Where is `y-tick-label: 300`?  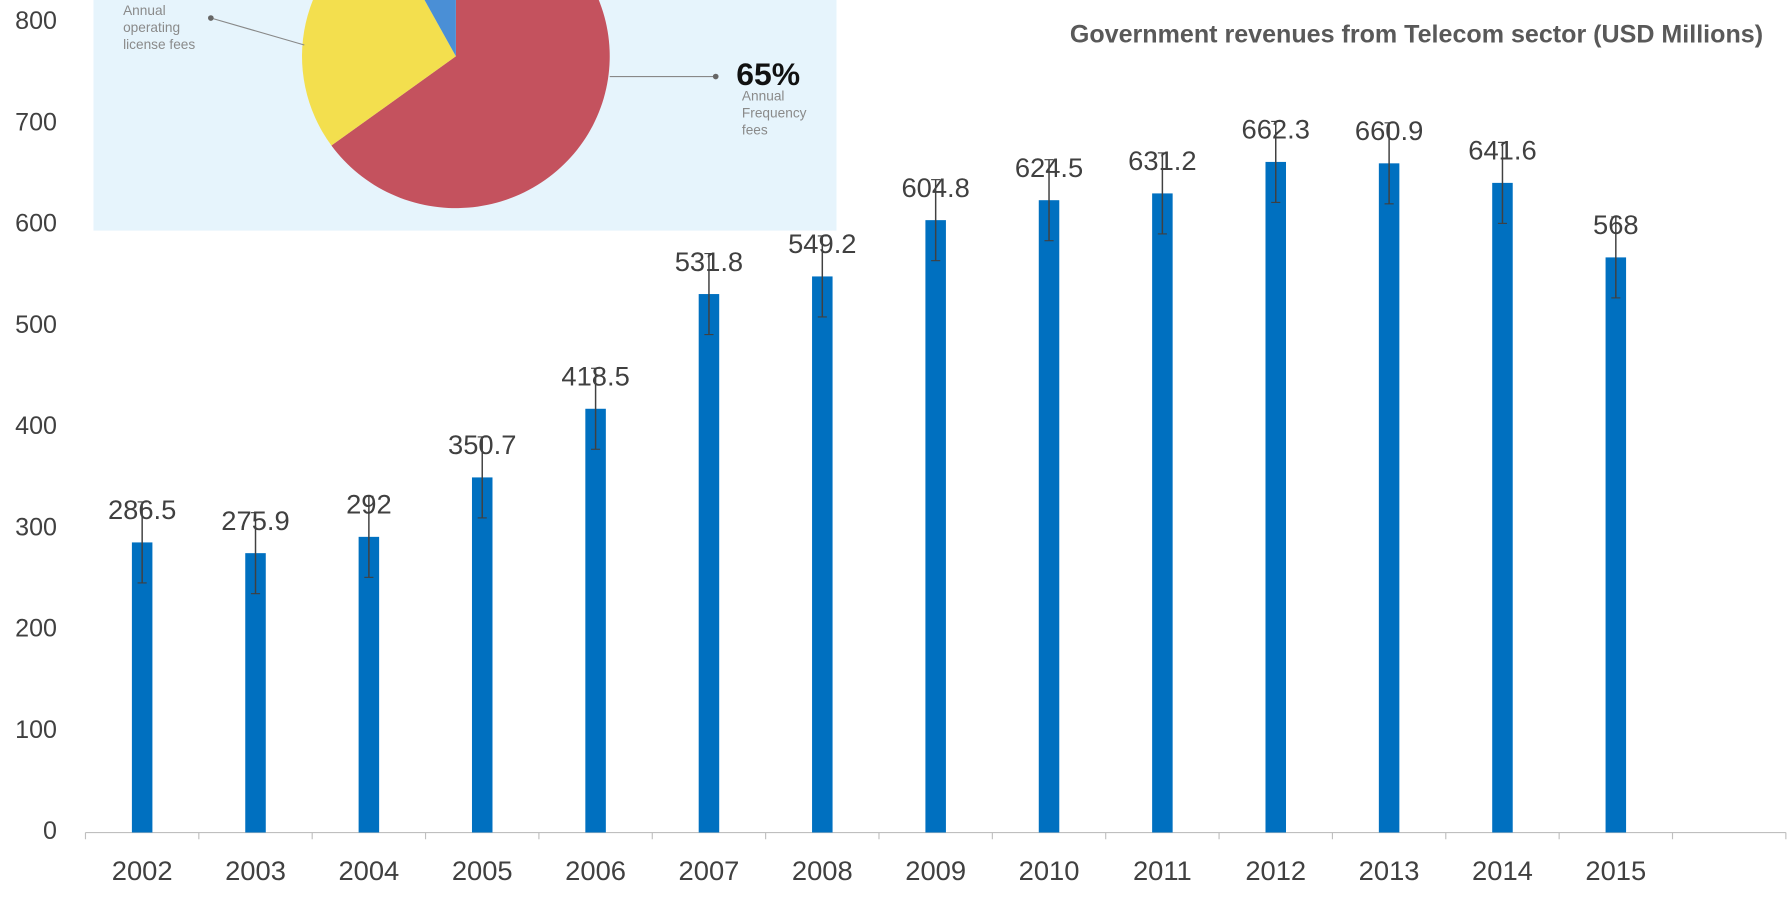 y-tick-label: 300 is located at coordinates (36, 527).